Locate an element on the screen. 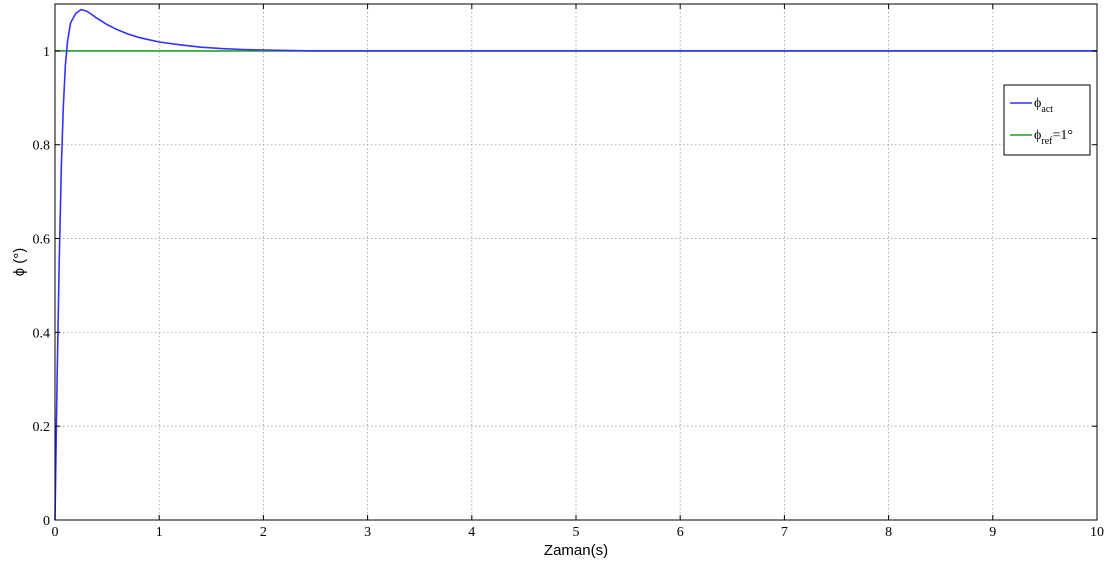 The width and height of the screenshot is (1115, 567). y-tick-label: 1 is located at coordinates (46, 52).